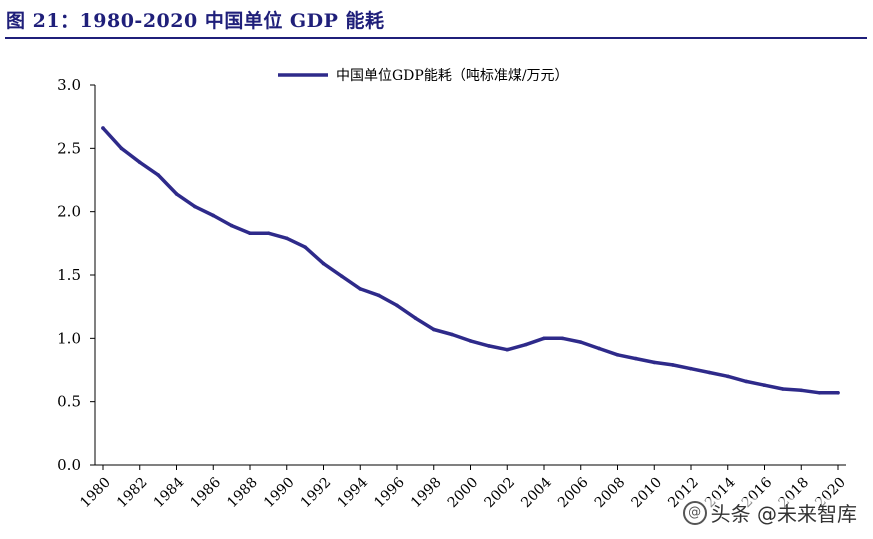 The image size is (873, 539). What do you see at coordinates (139, 162) in the screenshot?
I see `data-point-1982` at bounding box center [139, 162].